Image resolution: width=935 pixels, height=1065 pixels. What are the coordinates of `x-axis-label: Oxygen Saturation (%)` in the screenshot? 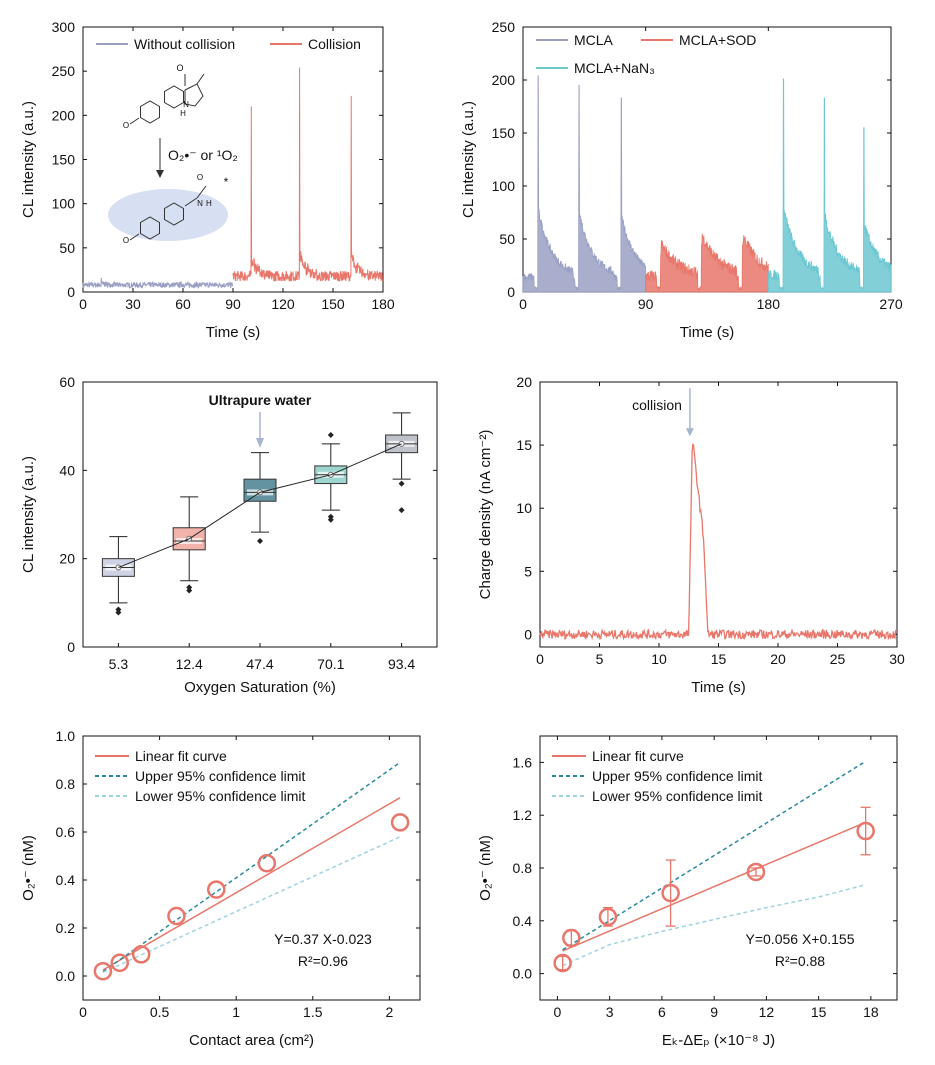 It's located at (260, 687).